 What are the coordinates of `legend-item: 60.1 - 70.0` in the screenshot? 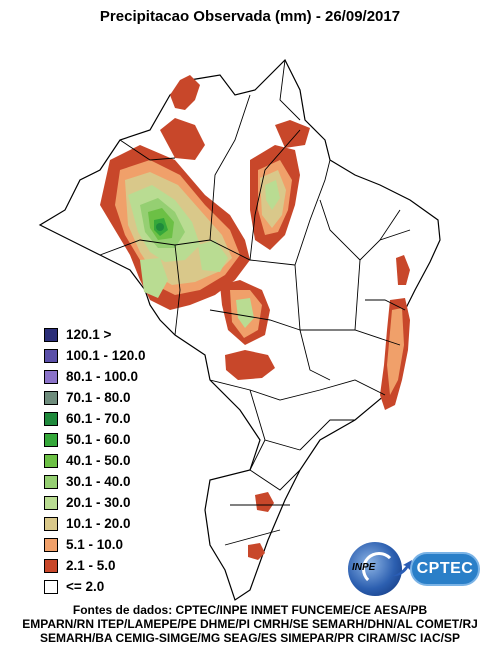 It's located at (95, 418).